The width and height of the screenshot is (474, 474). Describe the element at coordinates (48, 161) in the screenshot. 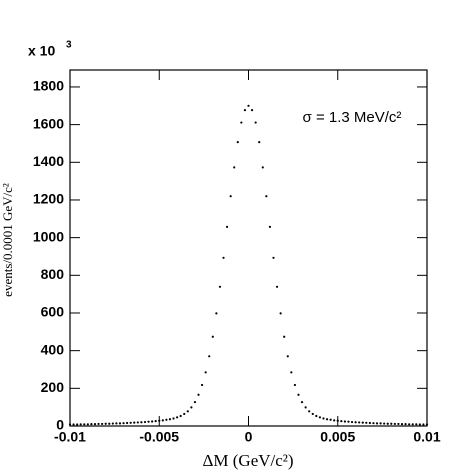

I see `y-tick-label: 1400` at that location.